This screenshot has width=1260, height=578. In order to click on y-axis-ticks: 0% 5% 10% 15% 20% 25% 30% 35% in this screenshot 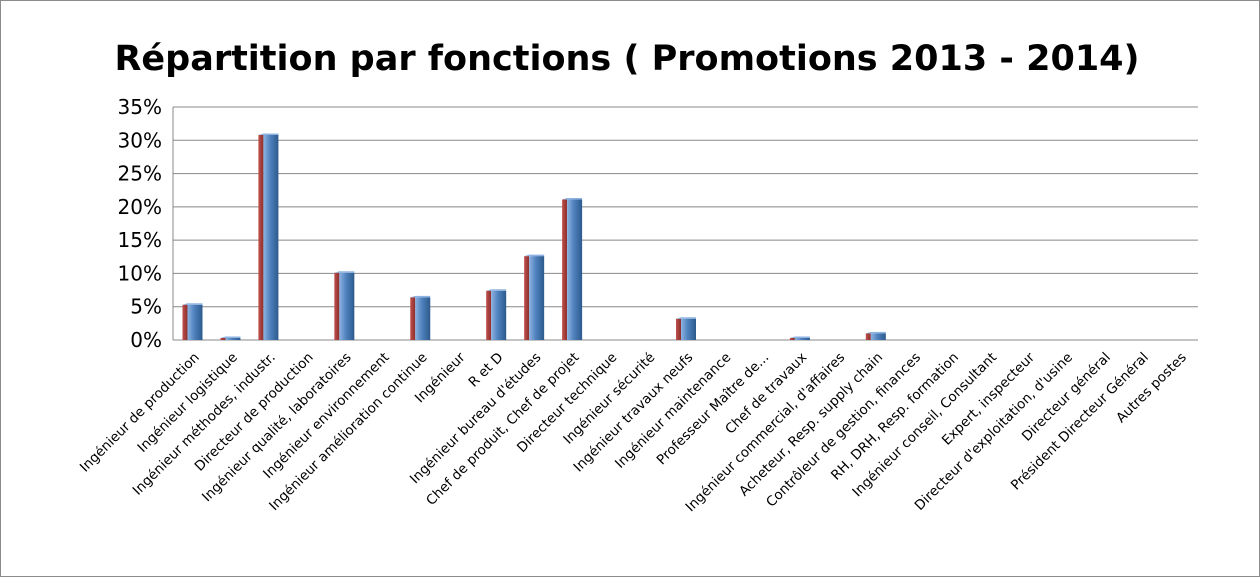, I will do `click(140, 223)`.